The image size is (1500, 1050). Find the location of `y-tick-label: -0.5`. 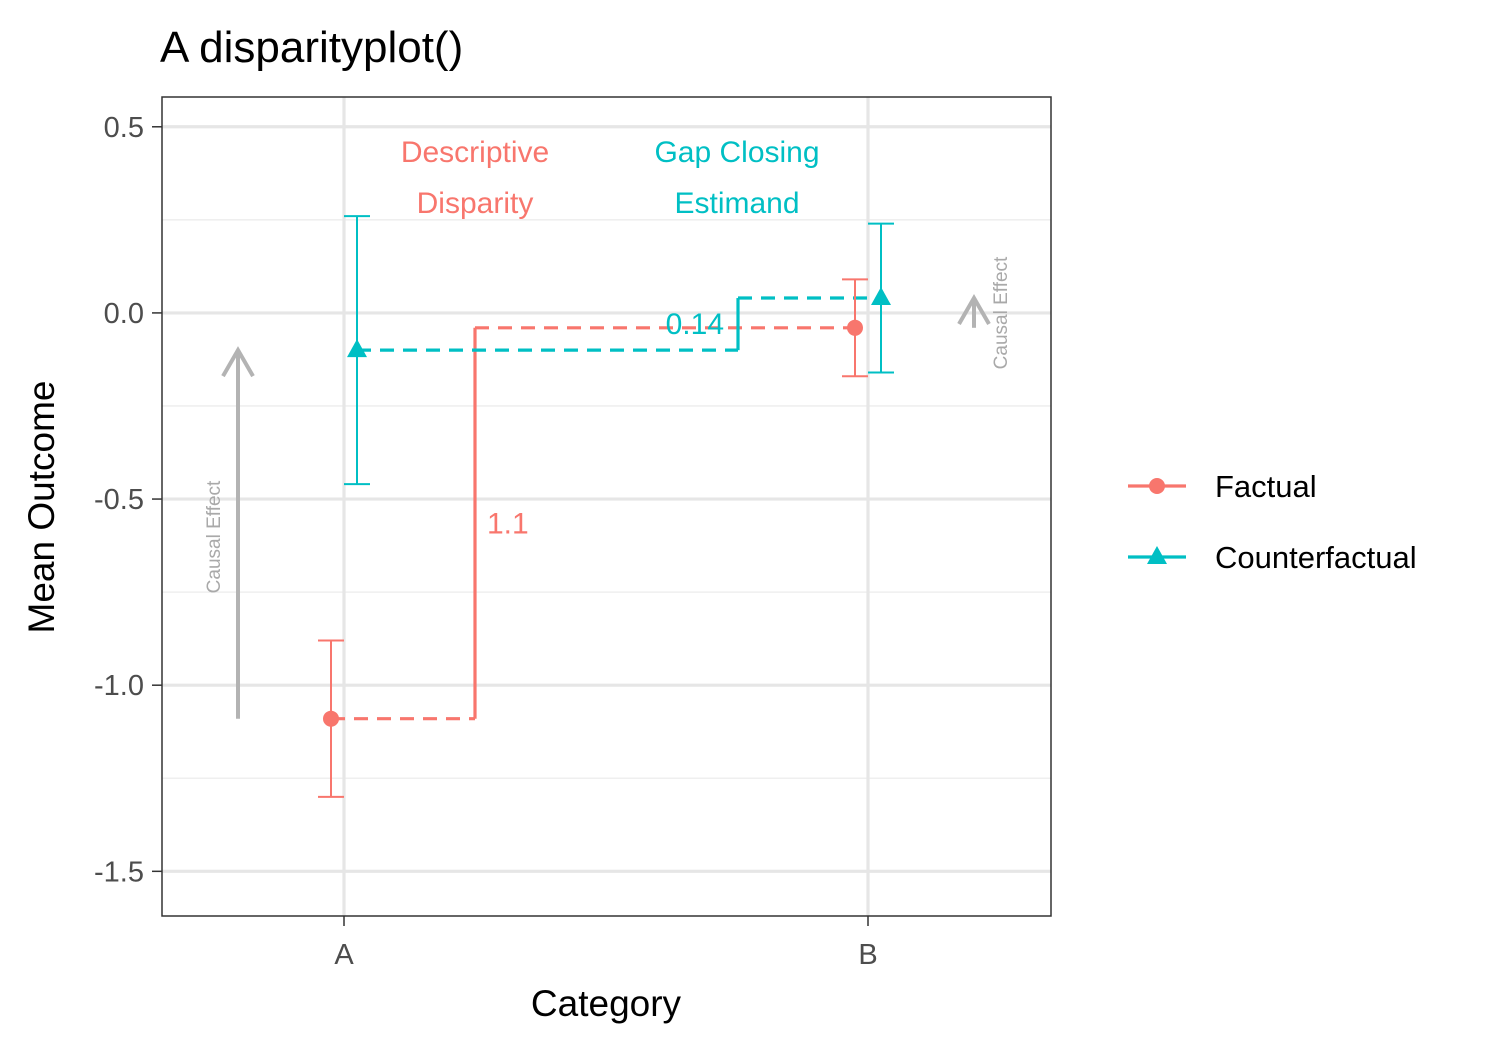

y-tick-label: -0.5 is located at coordinates (119, 500).